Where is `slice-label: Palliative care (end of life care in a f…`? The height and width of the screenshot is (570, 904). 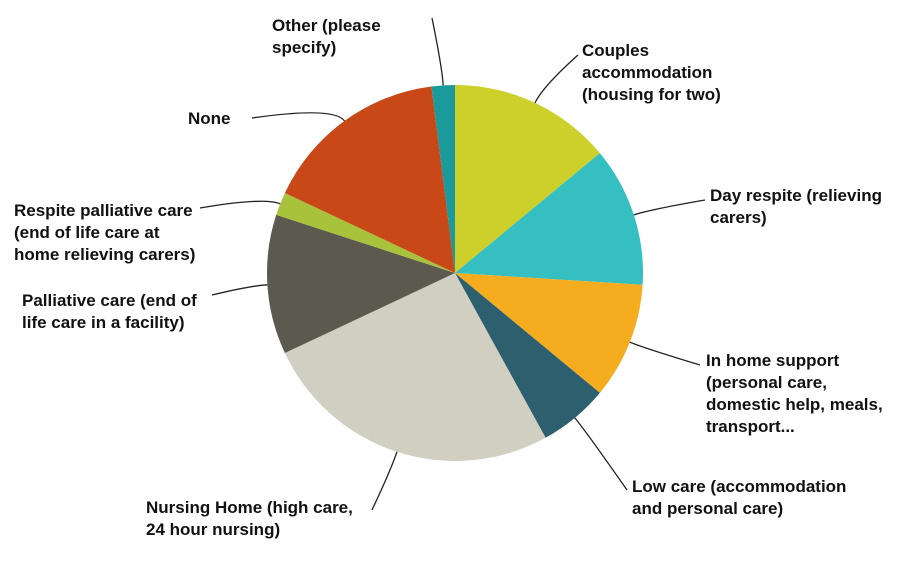 slice-label: Palliative care (end of life care in a f… is located at coordinates (109, 311).